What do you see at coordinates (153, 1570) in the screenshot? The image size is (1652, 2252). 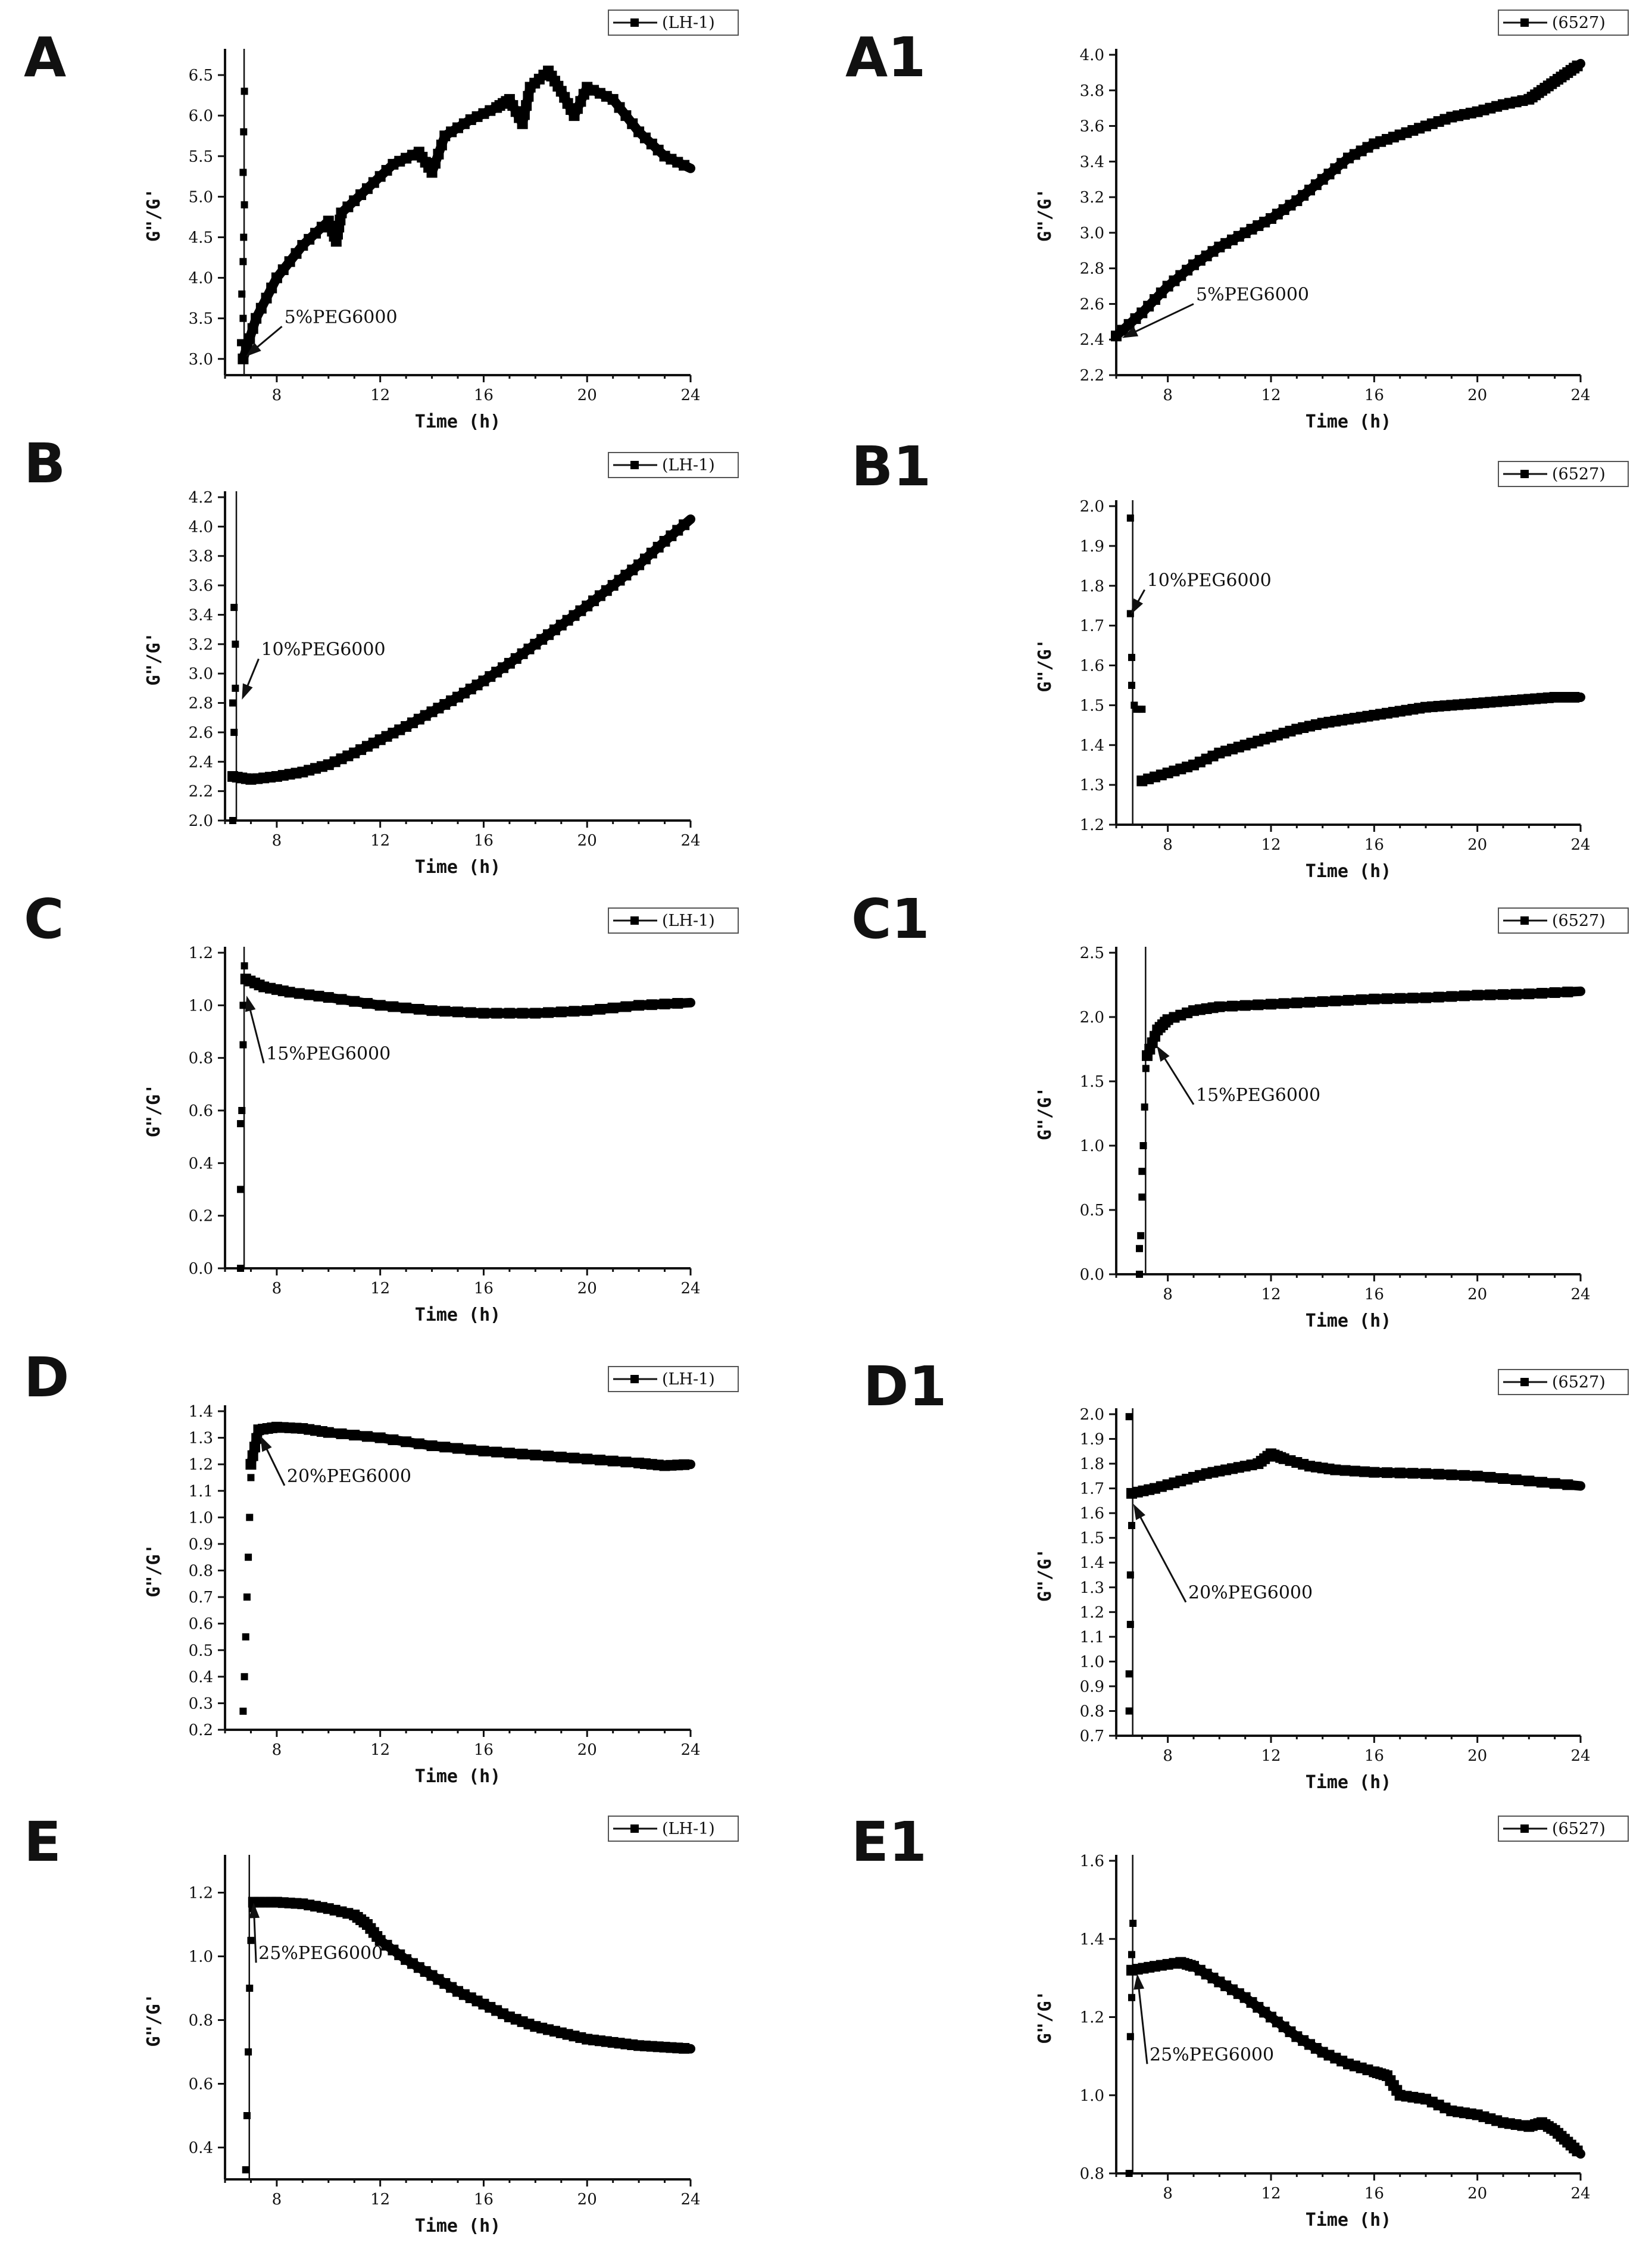 I see `y-axis-title: G"/G'` at bounding box center [153, 1570].